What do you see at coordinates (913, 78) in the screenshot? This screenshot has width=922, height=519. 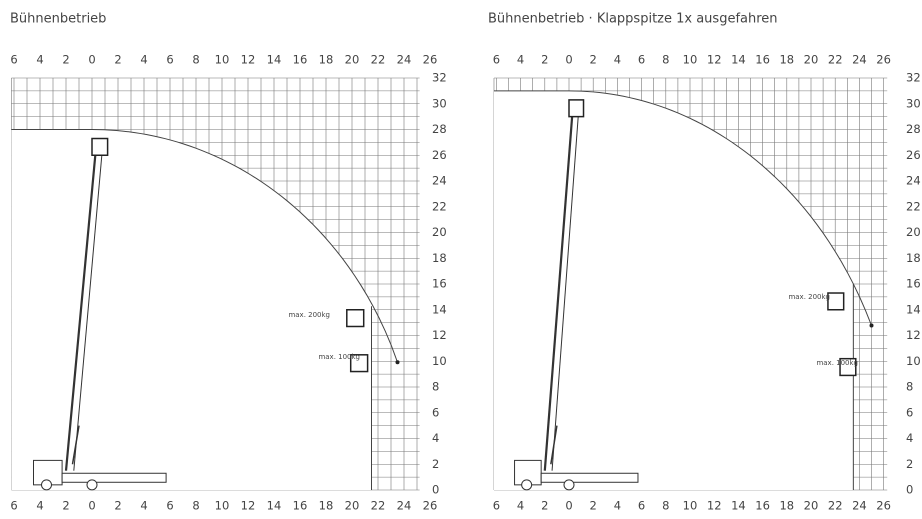 I see `y-label: 32` at bounding box center [913, 78].